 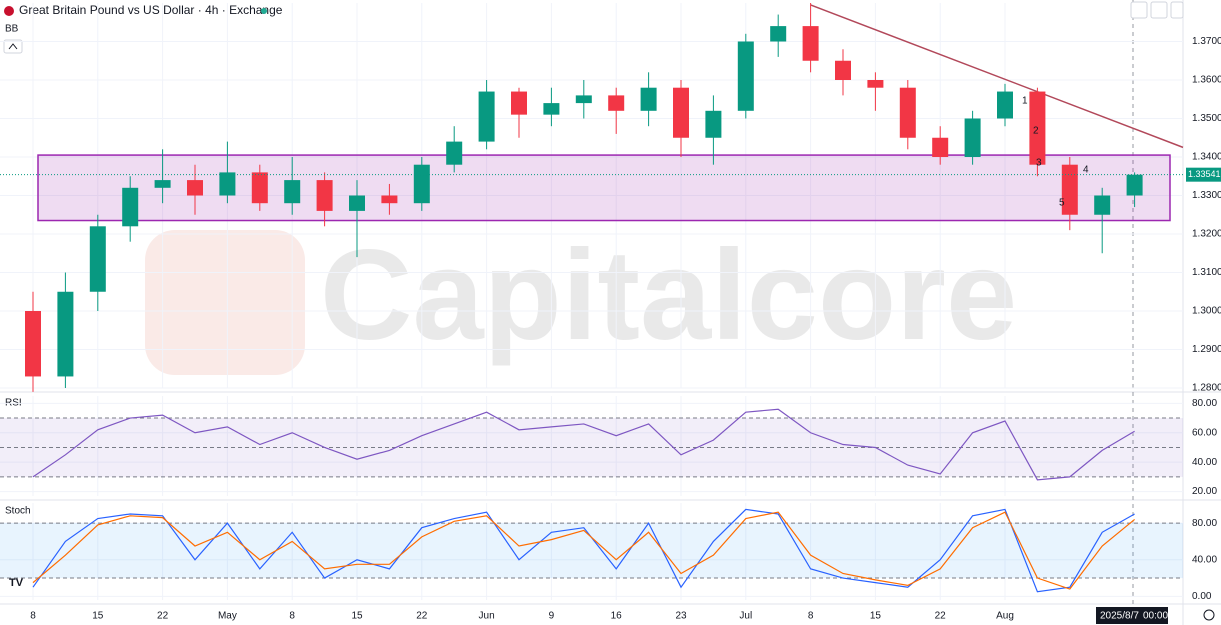 What do you see at coordinates (1206, 349) in the screenshot?
I see `y-tick-label: 1.29000` at bounding box center [1206, 349].